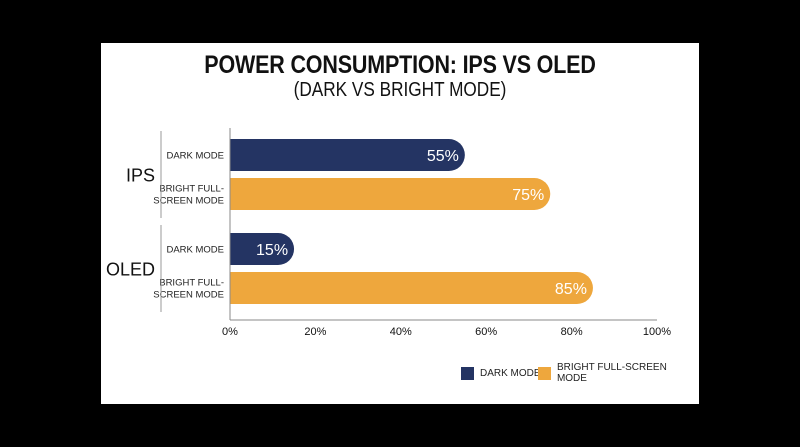 The width and height of the screenshot is (800, 447). I want to click on legend-label-bright-mode: BRIGHT FULL-SCREEN MODE, so click(611, 373).